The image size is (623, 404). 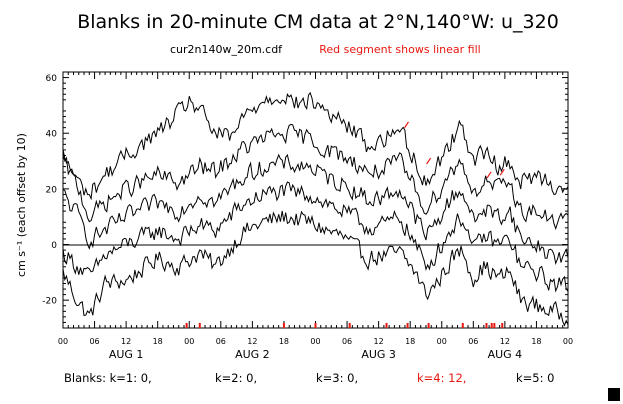 What do you see at coordinates (49, 302) in the screenshot?
I see `y-tick-label: -20` at bounding box center [49, 302].